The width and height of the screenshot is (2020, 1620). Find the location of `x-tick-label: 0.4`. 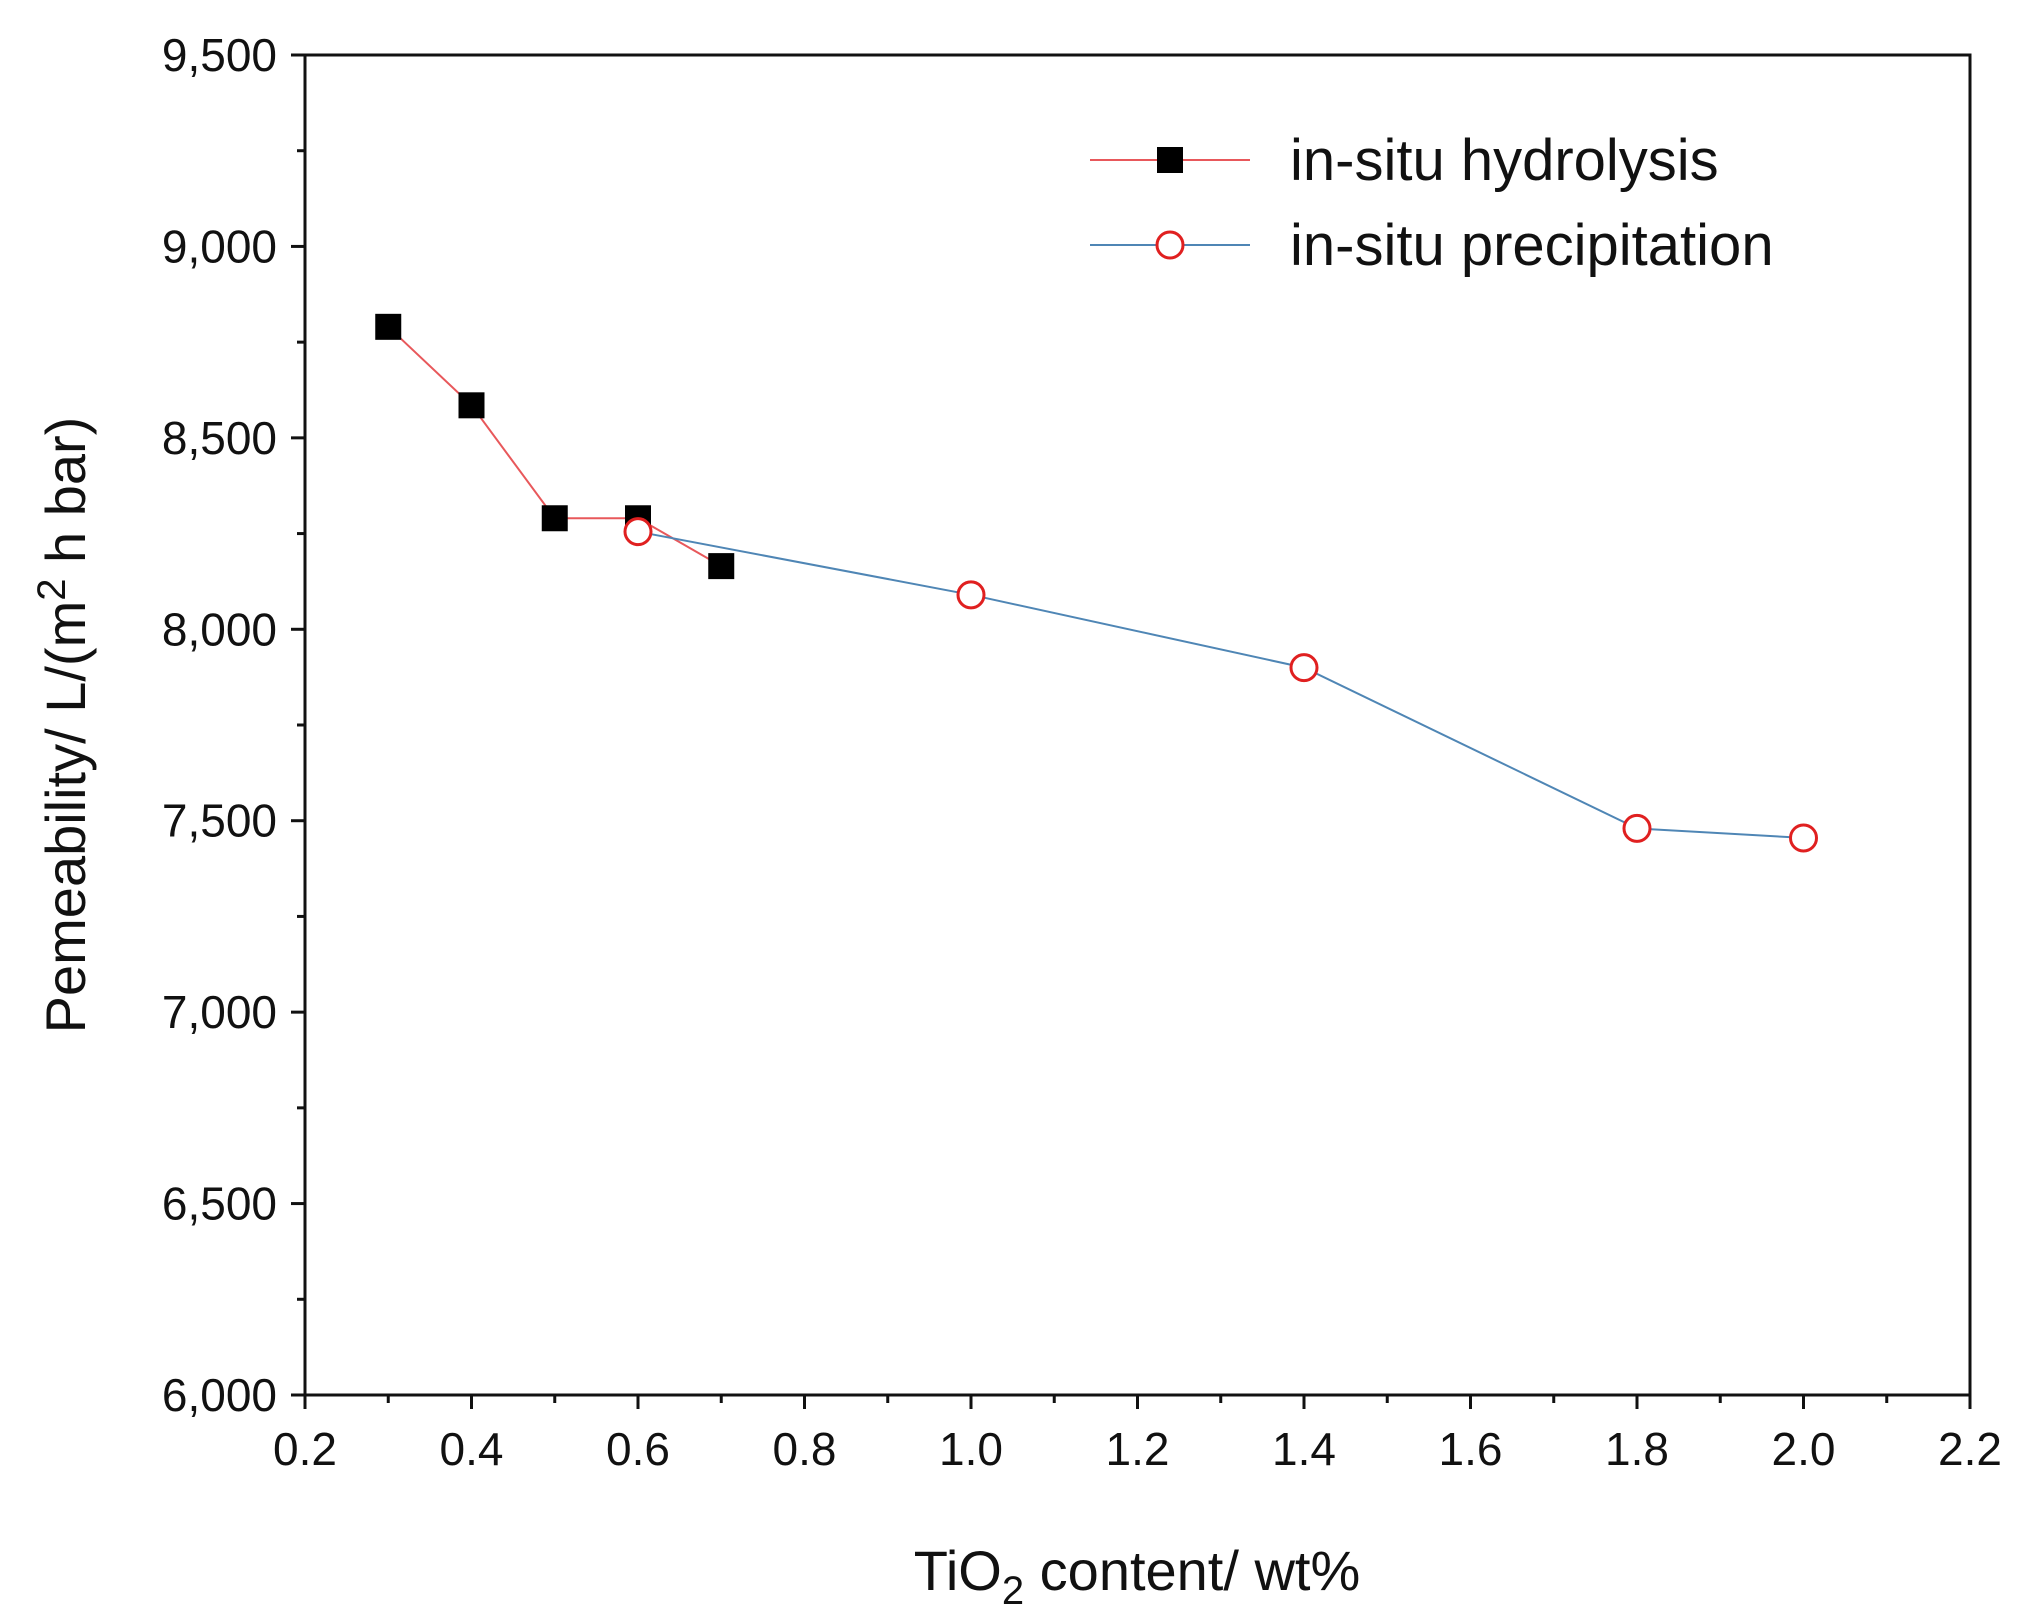

x-tick-label: 0.4 is located at coordinates (472, 1449).